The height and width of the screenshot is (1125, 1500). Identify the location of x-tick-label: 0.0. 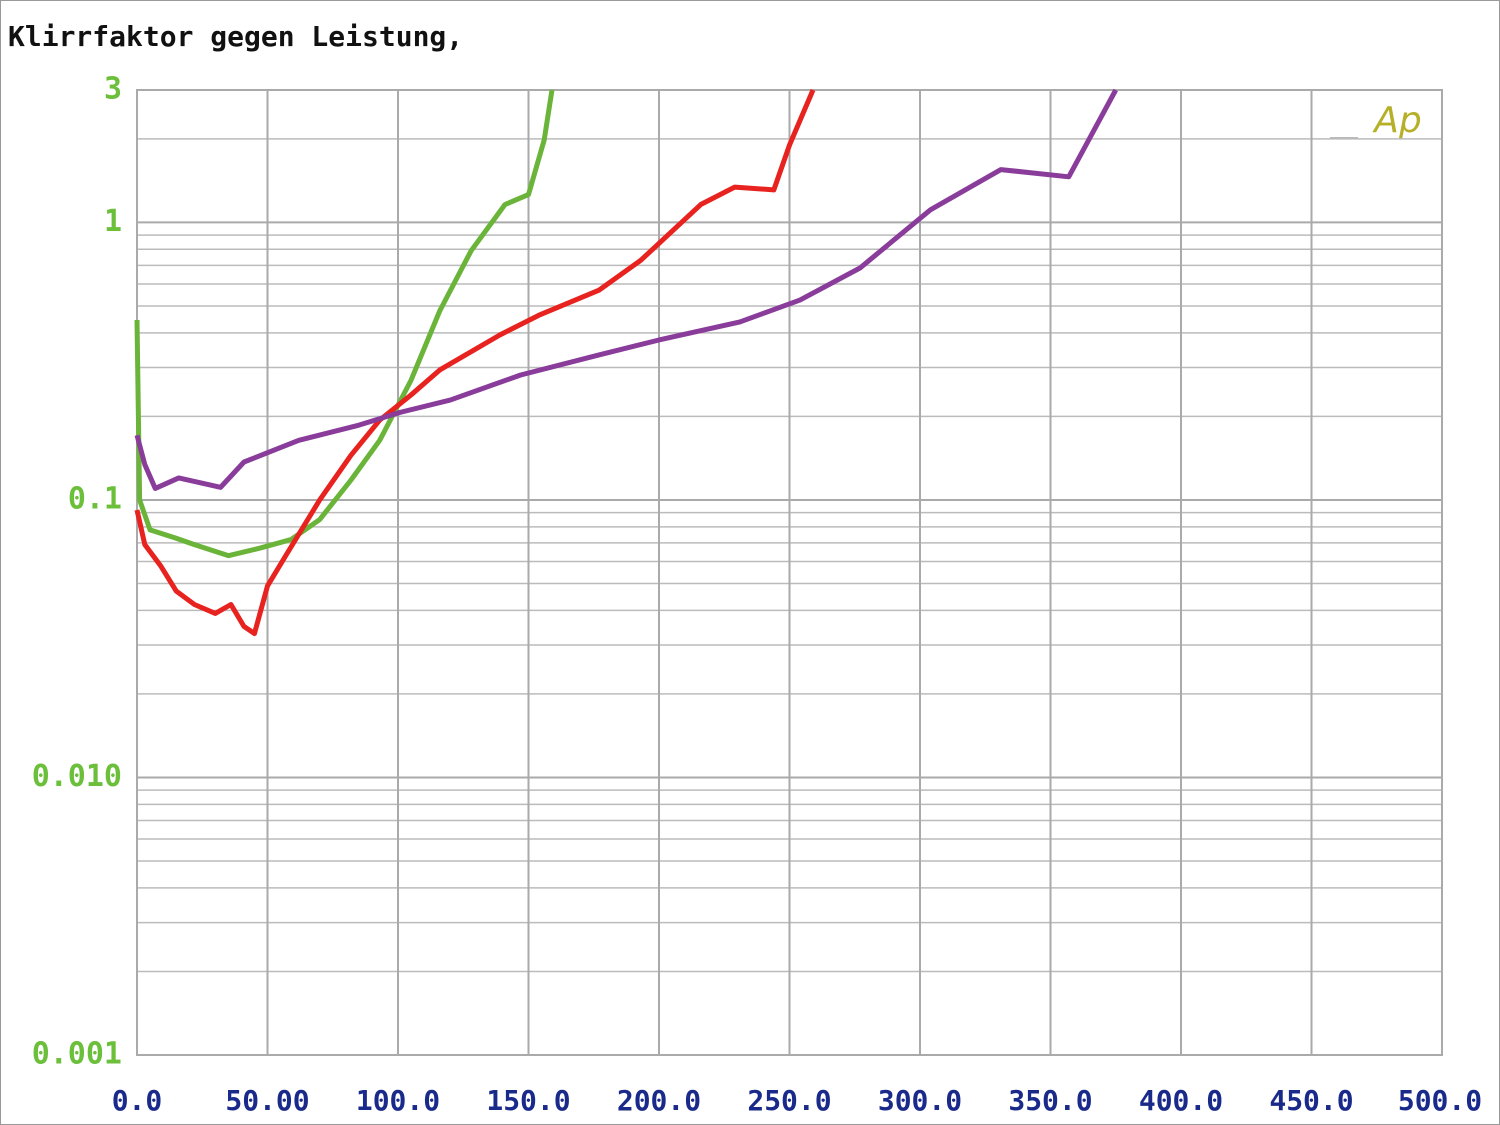
(137, 1100).